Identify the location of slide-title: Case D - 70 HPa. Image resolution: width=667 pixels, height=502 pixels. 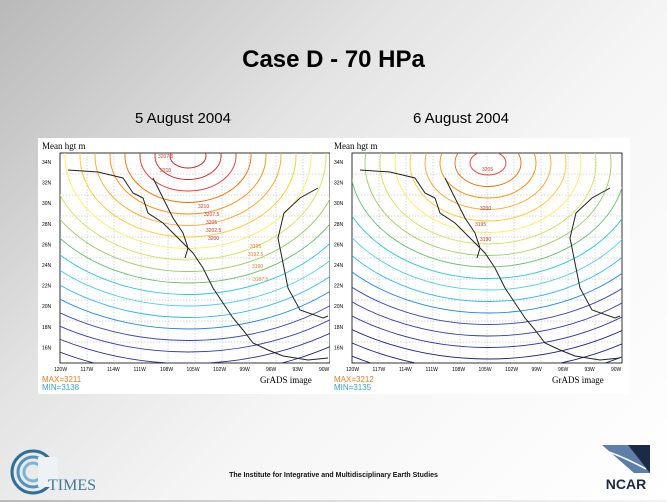
(333, 59).